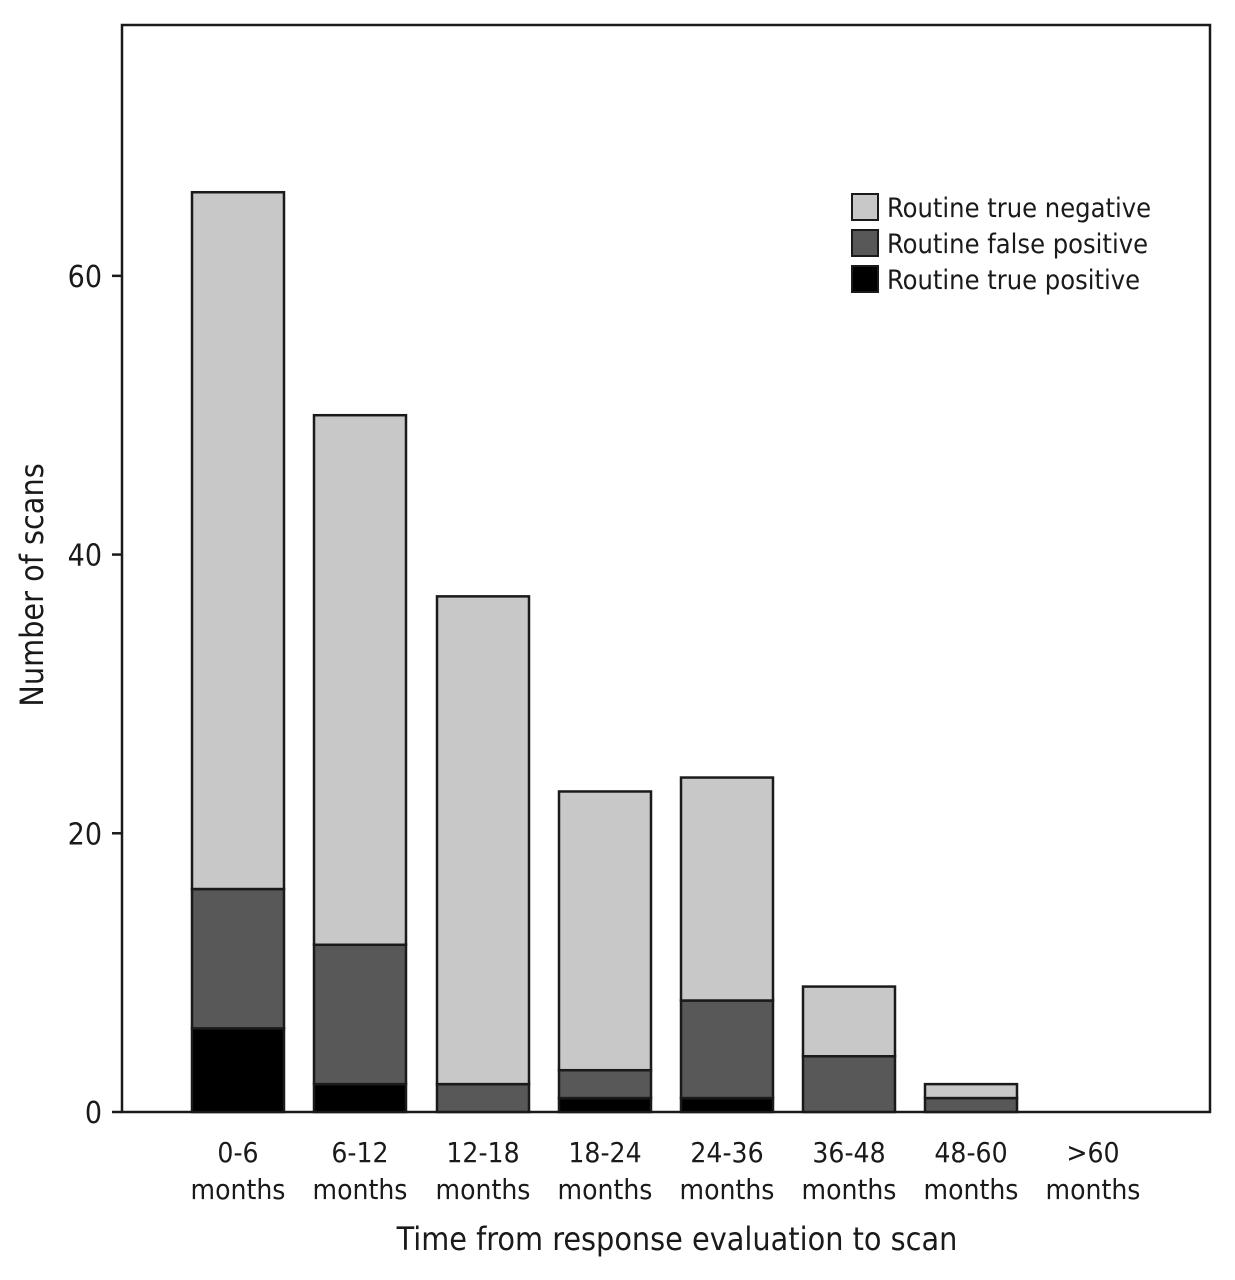 The image size is (1235, 1280). I want to click on x-tick-label-line1: 36-48, so click(848, 1152).